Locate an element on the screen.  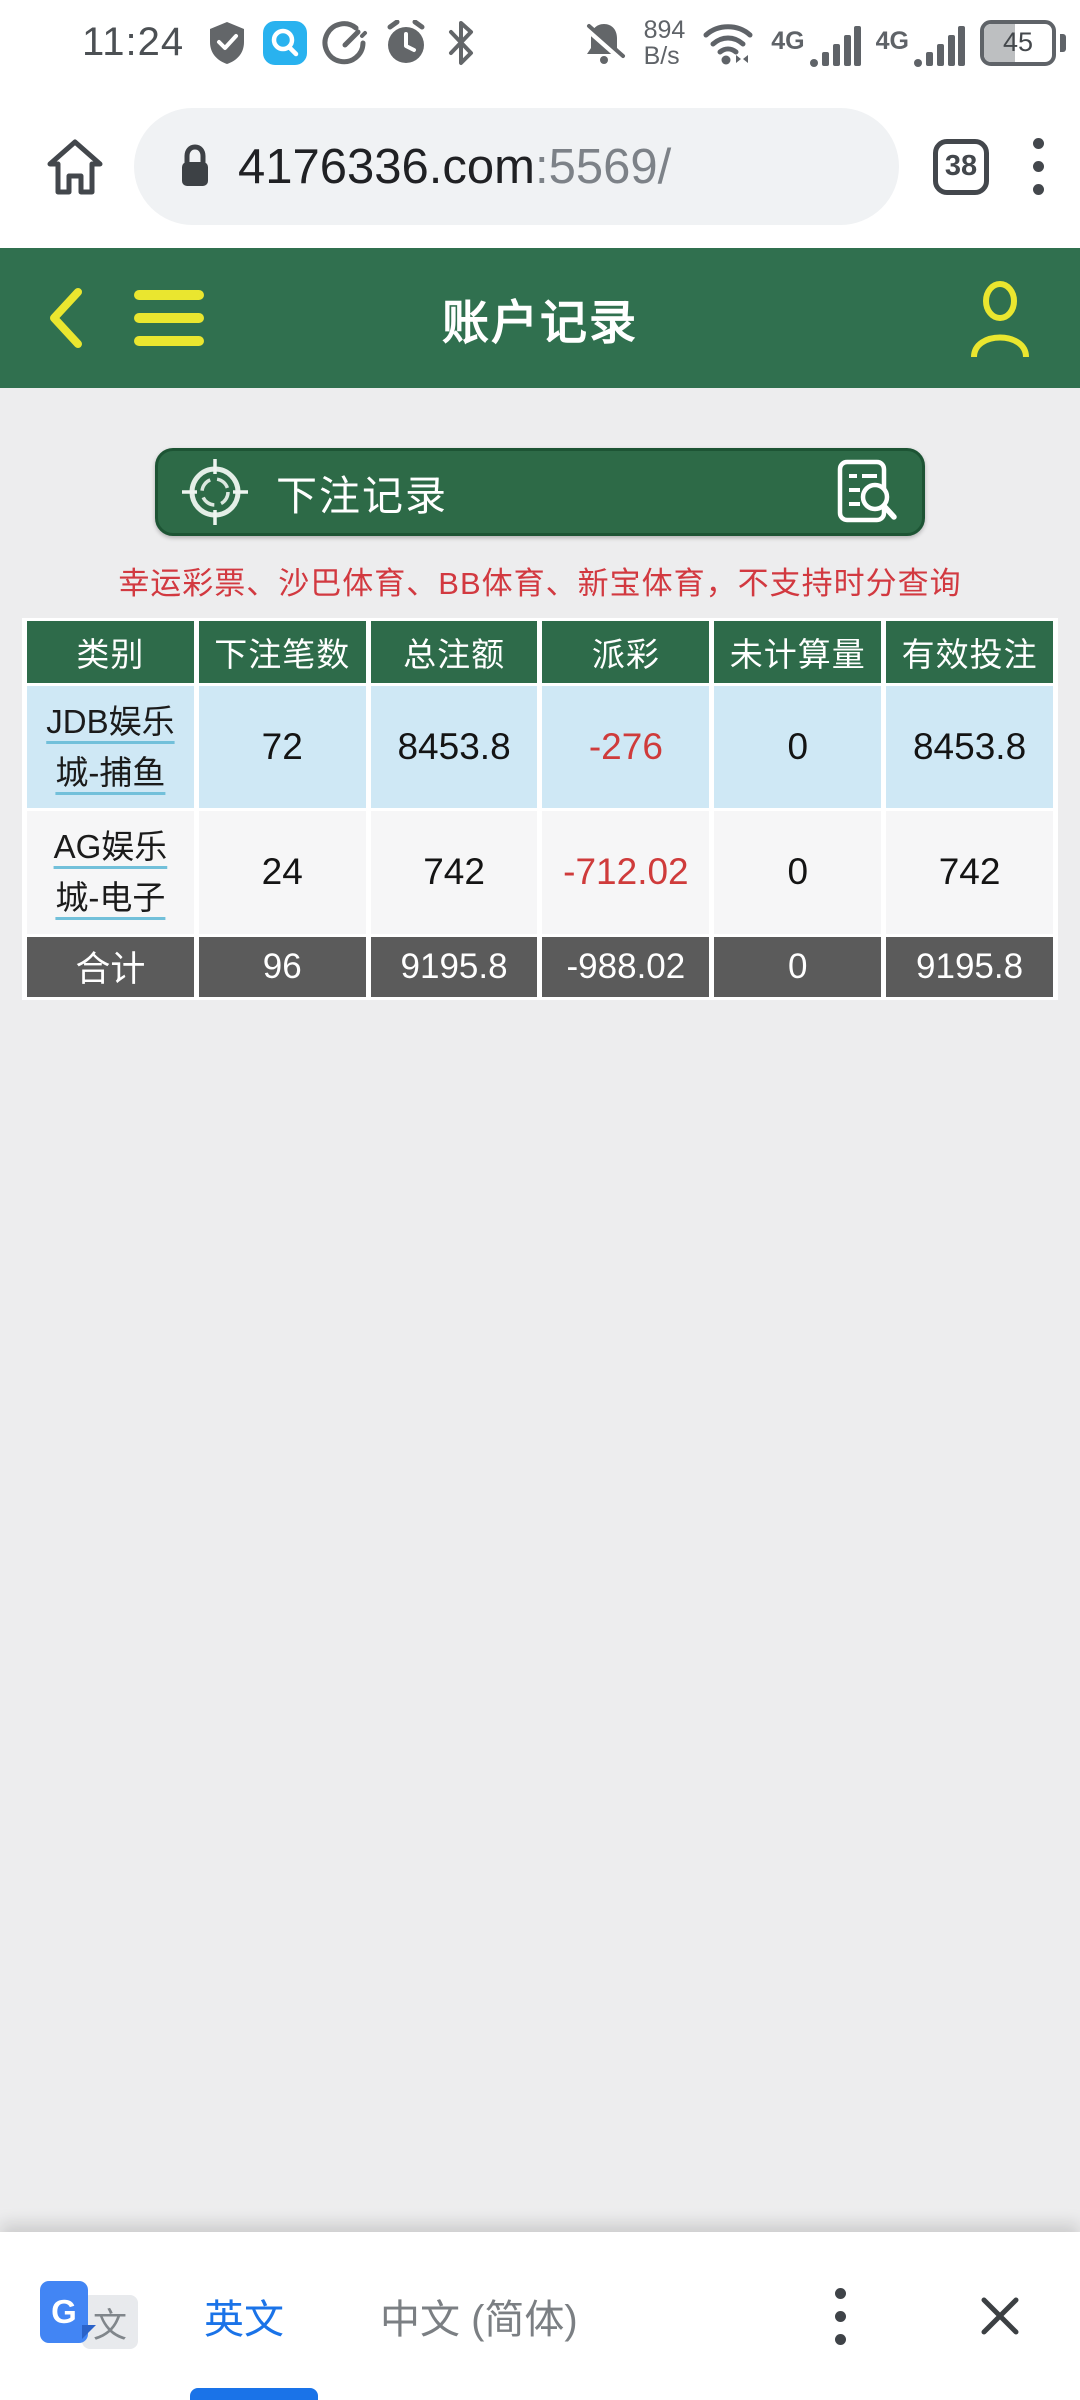
network-speed: 894 B/s is located at coordinates (664, 42).